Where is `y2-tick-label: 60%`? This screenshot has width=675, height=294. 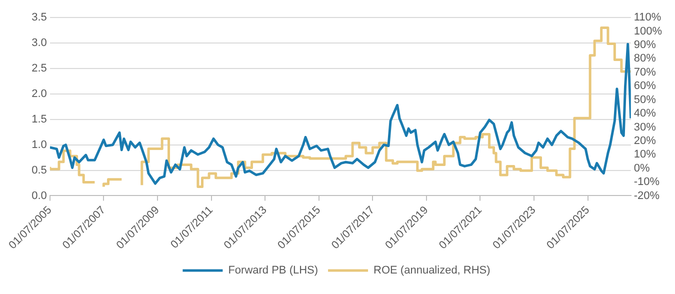
y2-tick-label: 60% is located at coordinates (645, 86).